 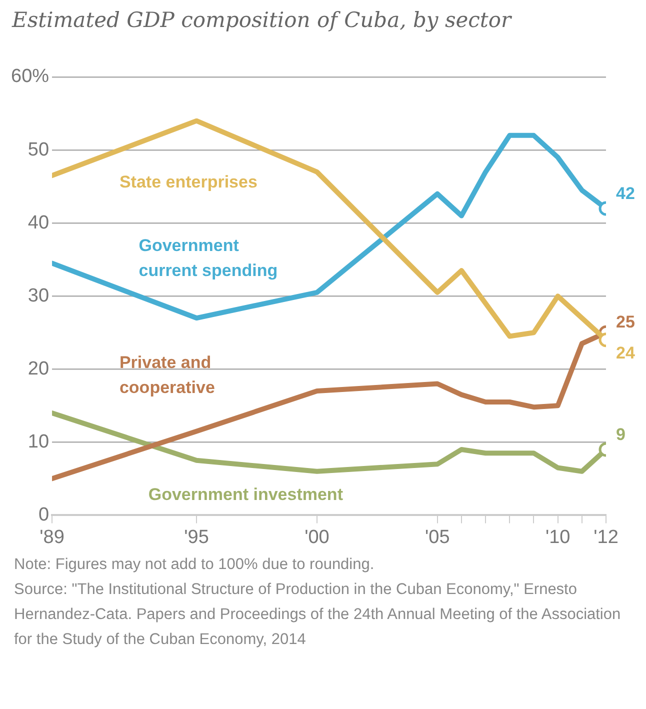 I want to click on text: Note: Figures may not add to 100% due to rounding., so click(x=195, y=565).